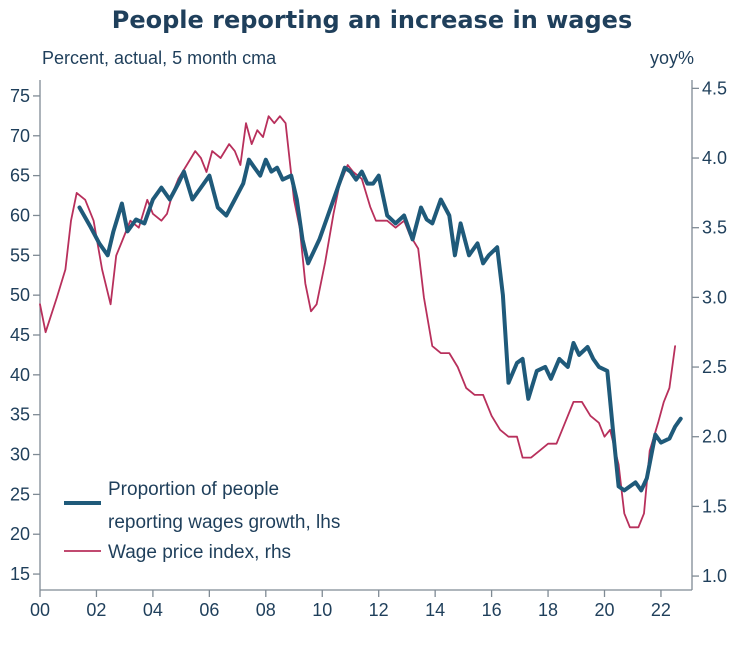 Image resolution: width=744 pixels, height=646 pixels. Describe the element at coordinates (20, 215) in the screenshot. I see `left-y-tick-label: 60` at that location.